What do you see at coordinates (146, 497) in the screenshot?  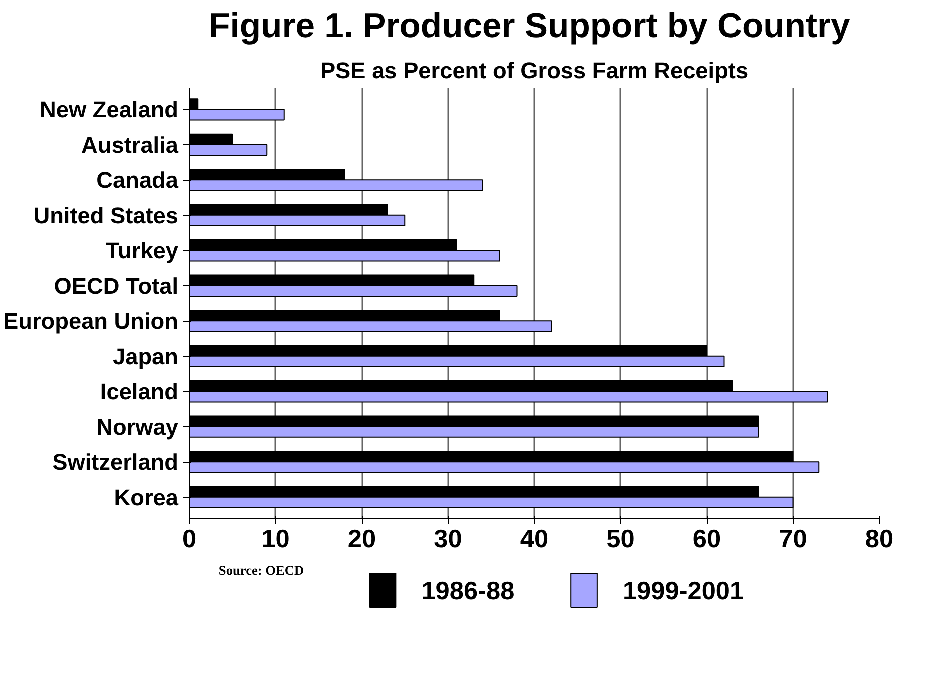 I see `y-tick-label: Korea` at bounding box center [146, 497].